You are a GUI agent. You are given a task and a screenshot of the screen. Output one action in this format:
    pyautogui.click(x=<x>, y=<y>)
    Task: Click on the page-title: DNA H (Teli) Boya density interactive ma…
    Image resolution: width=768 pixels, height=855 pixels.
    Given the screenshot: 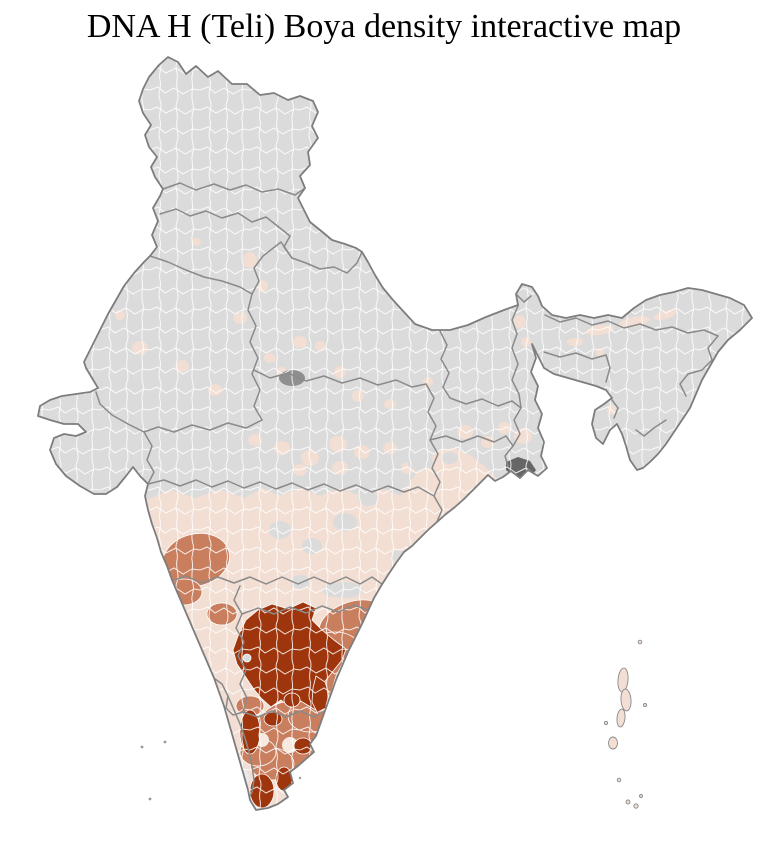 What is the action you would take?
    pyautogui.click(x=384, y=26)
    